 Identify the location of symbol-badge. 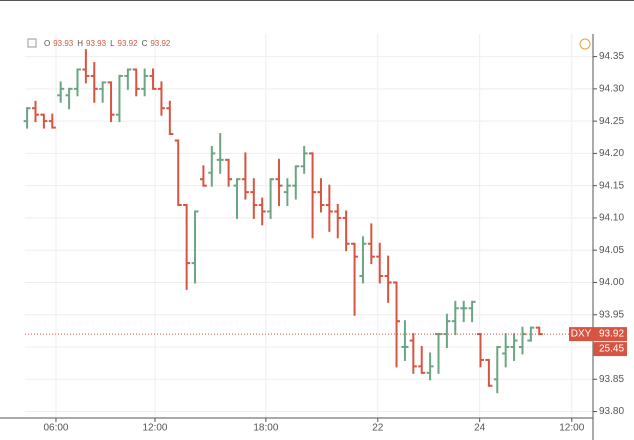
(581, 334).